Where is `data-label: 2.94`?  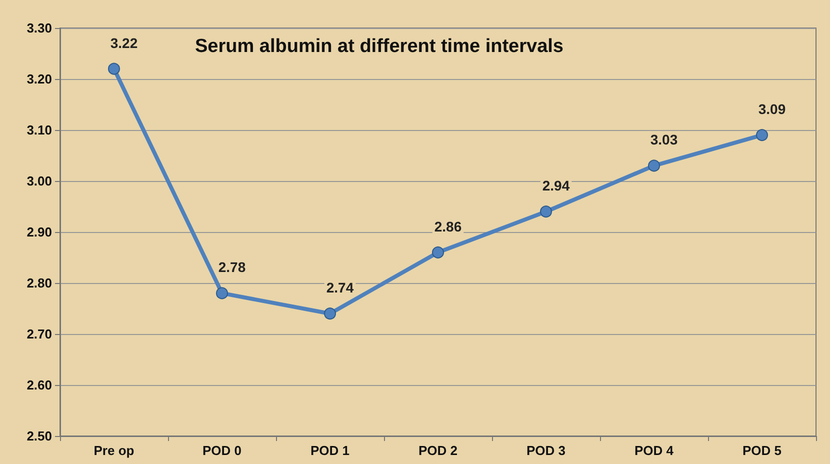
data-label: 2.94 is located at coordinates (556, 186).